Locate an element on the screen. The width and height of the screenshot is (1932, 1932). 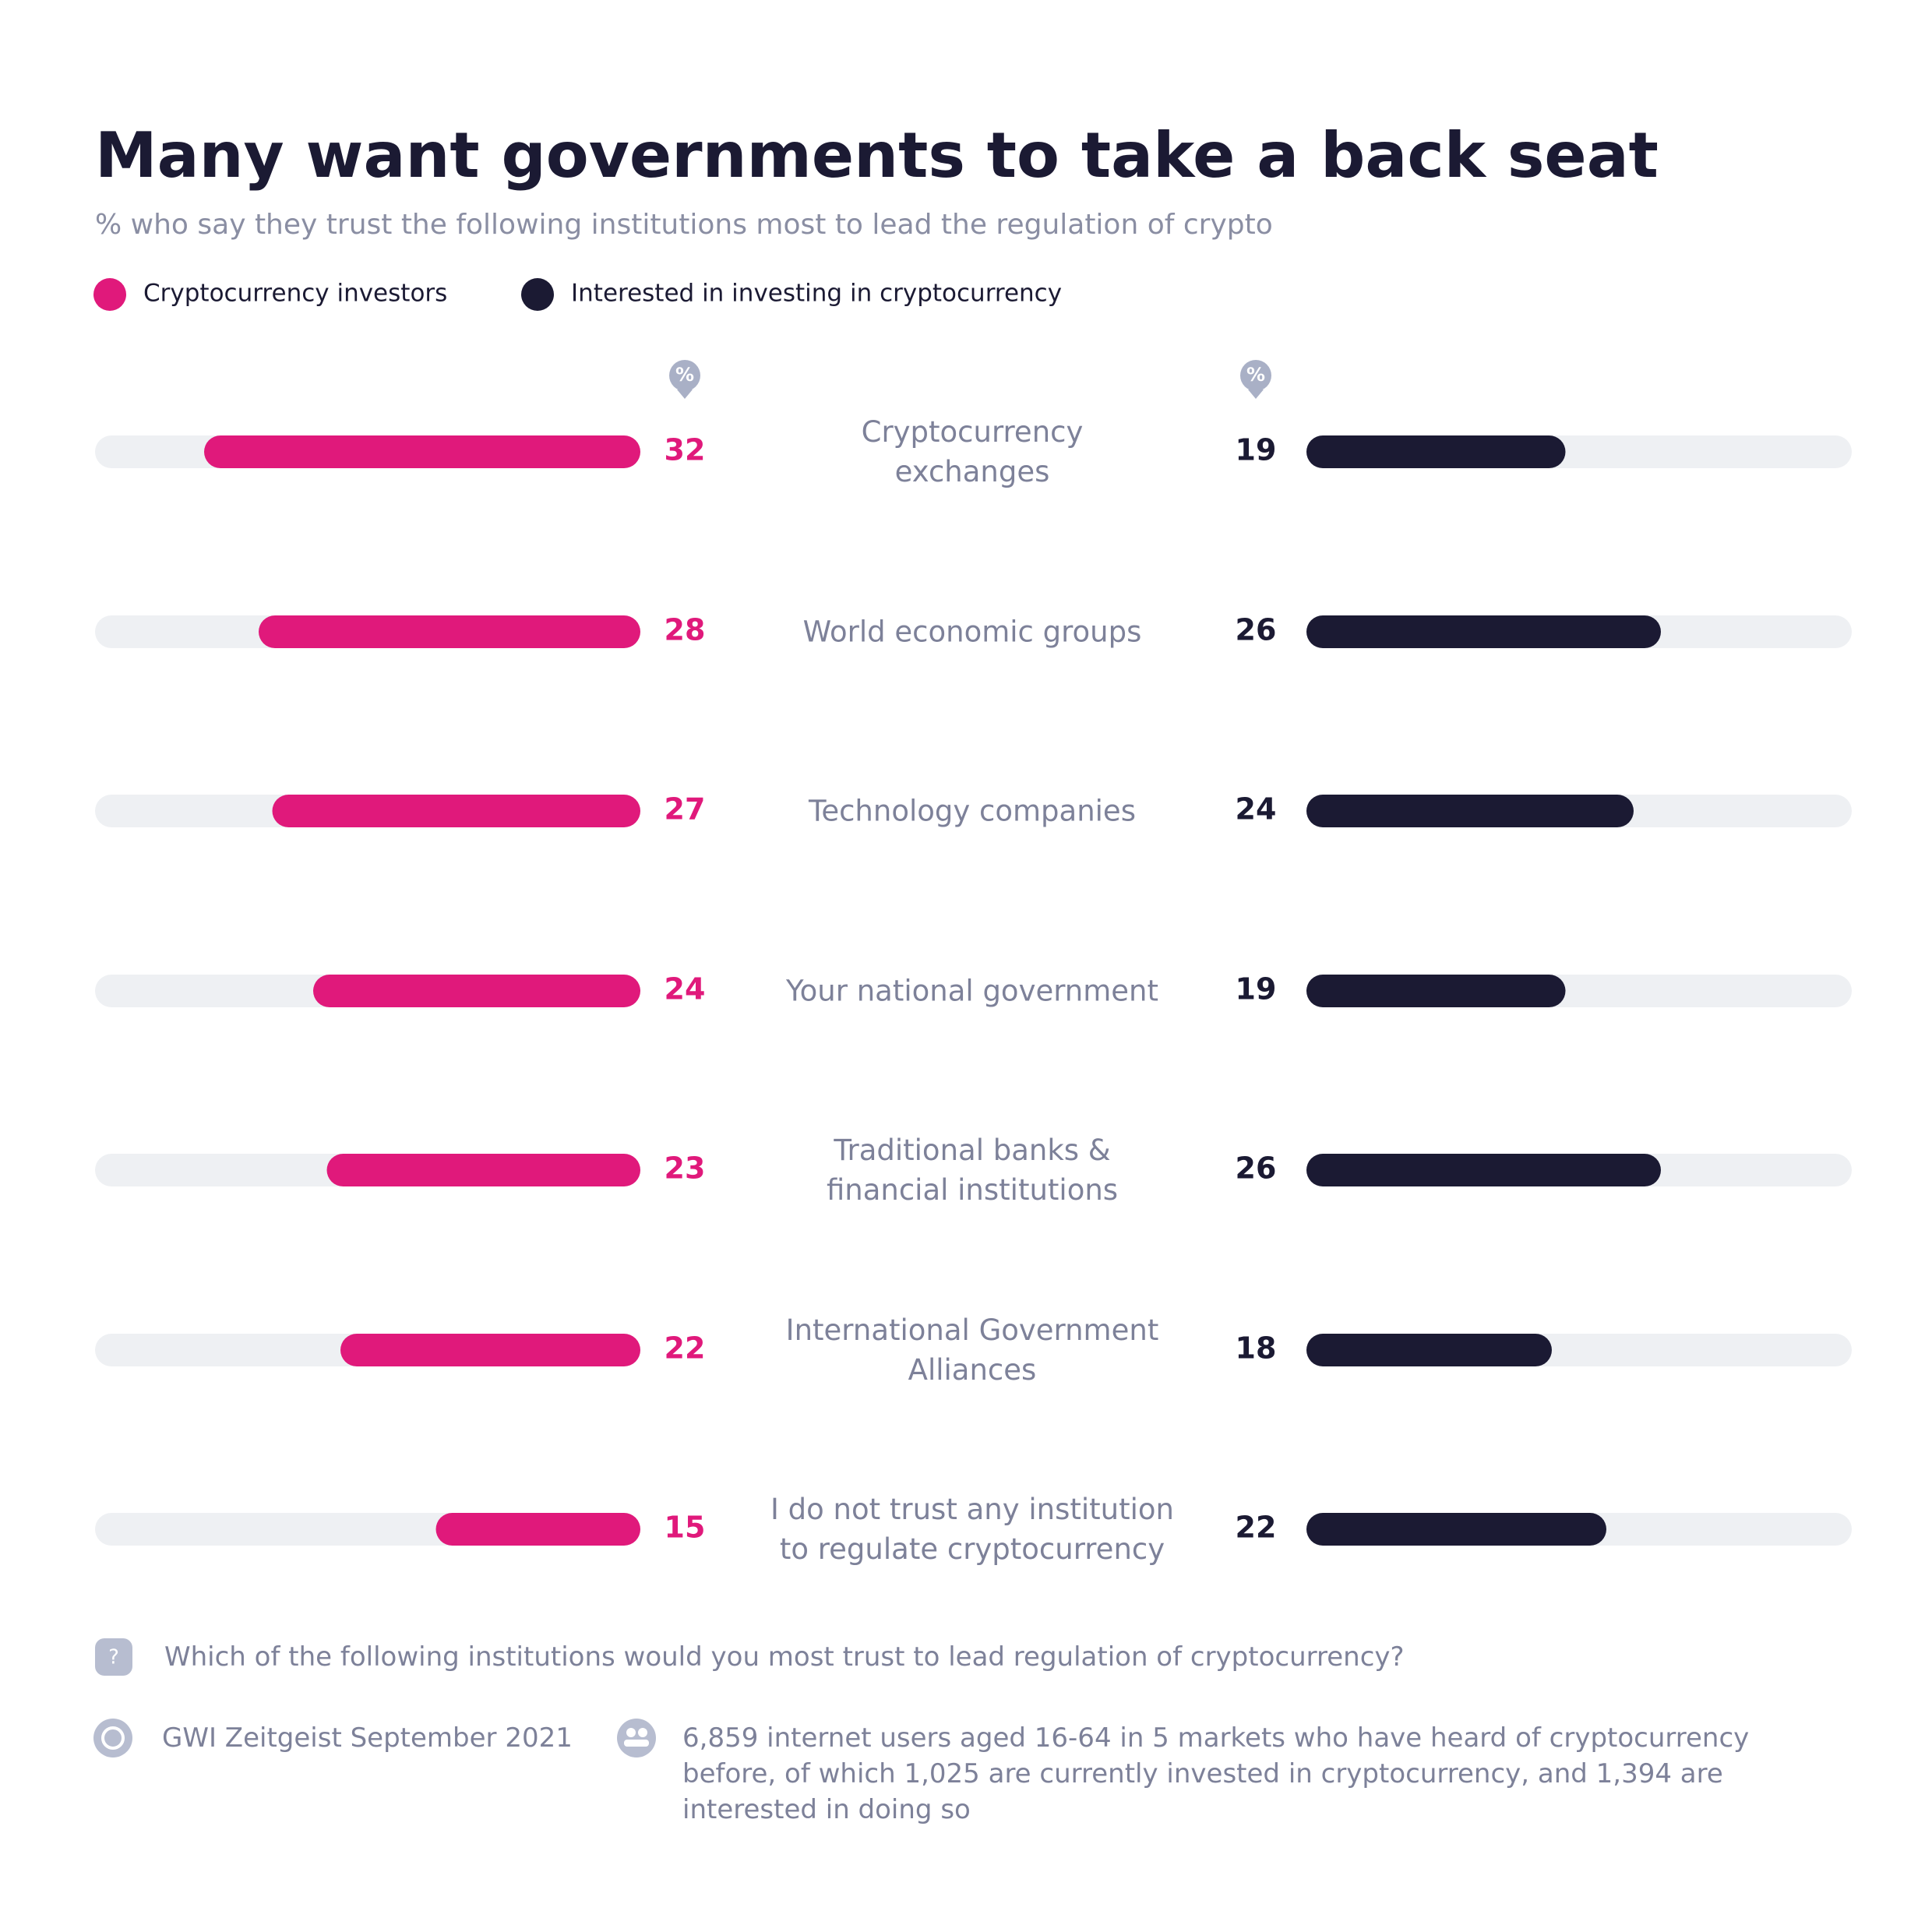
value-label: 28 is located at coordinates (686, 630).